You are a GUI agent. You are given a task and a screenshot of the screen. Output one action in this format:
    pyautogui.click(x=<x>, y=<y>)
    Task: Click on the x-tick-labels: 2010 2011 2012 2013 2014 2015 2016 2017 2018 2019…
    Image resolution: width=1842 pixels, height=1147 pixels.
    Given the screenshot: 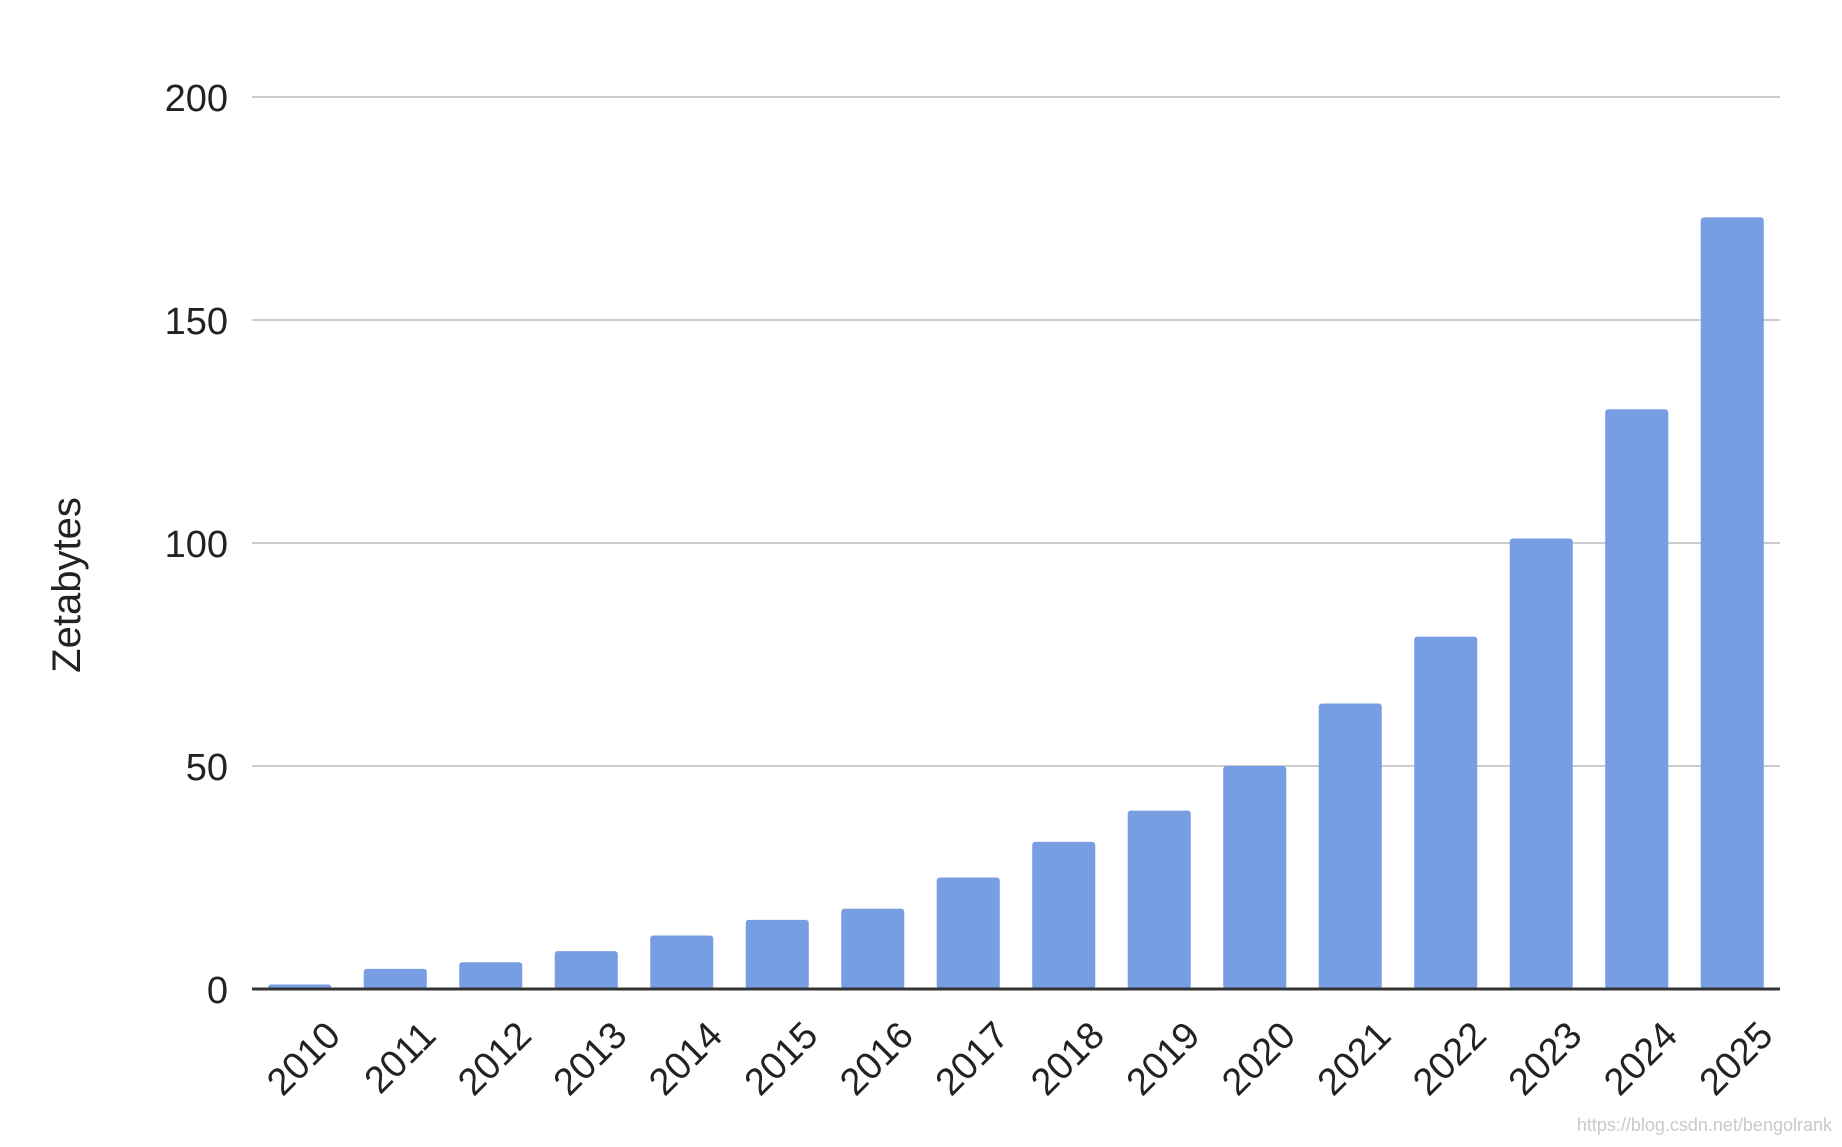 What is the action you would take?
    pyautogui.click(x=1020, y=1058)
    